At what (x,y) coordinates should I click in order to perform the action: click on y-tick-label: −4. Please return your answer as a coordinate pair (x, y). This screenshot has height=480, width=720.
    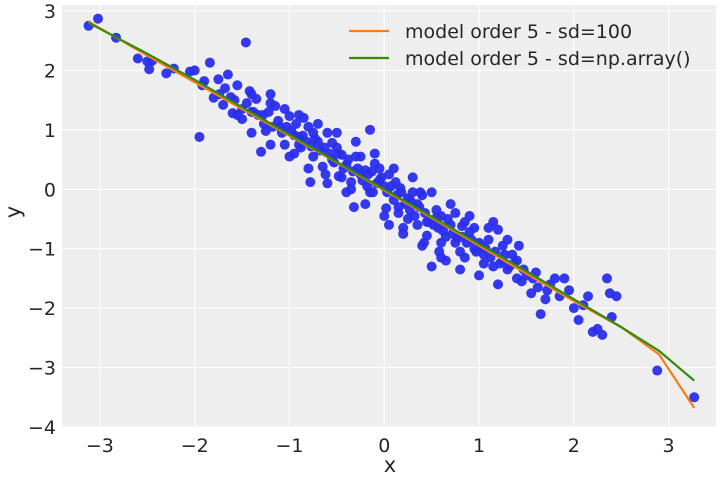
    Looking at the image, I should click on (42, 428).